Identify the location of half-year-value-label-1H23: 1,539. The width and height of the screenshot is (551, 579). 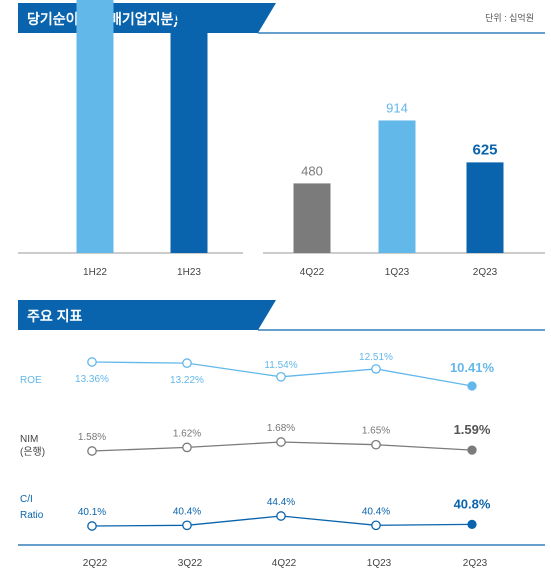
(189, 17).